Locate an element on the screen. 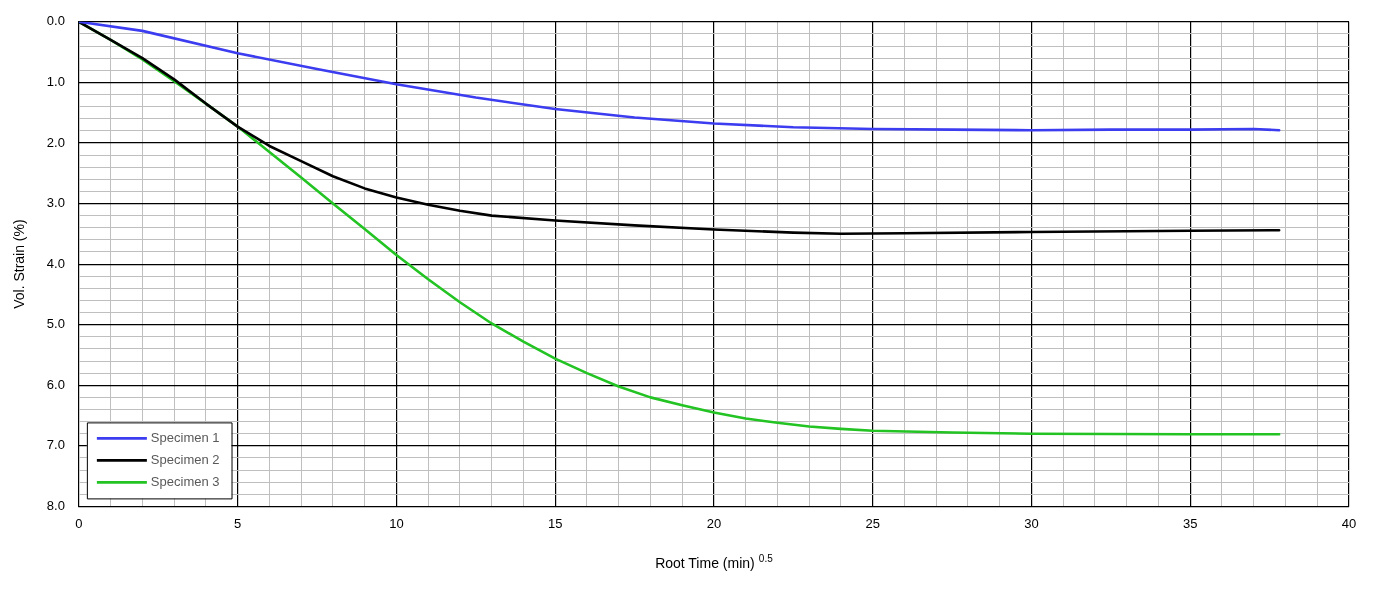 The width and height of the screenshot is (1375, 592). legend-label: Specimen 1 is located at coordinates (185, 437).